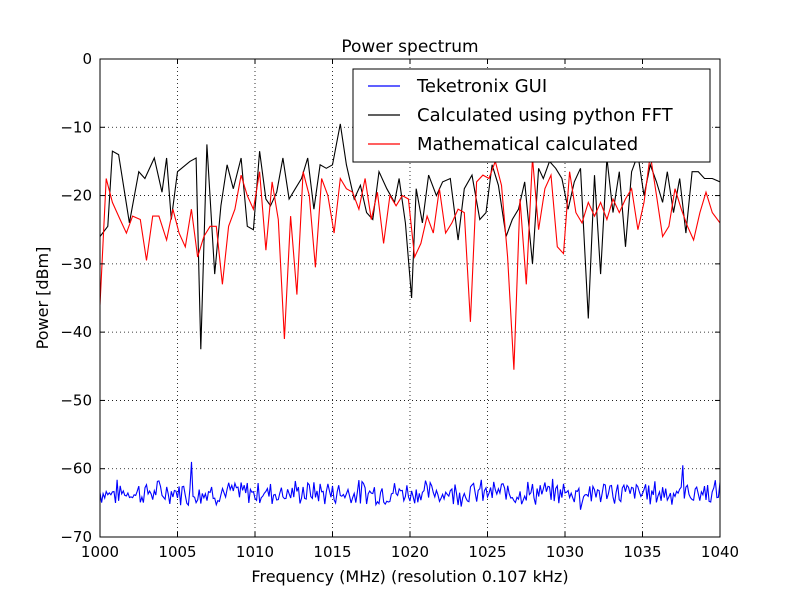  What do you see at coordinates (545, 115) in the screenshot?
I see `legend-label-python-fft: Calculated using python FFT` at bounding box center [545, 115].